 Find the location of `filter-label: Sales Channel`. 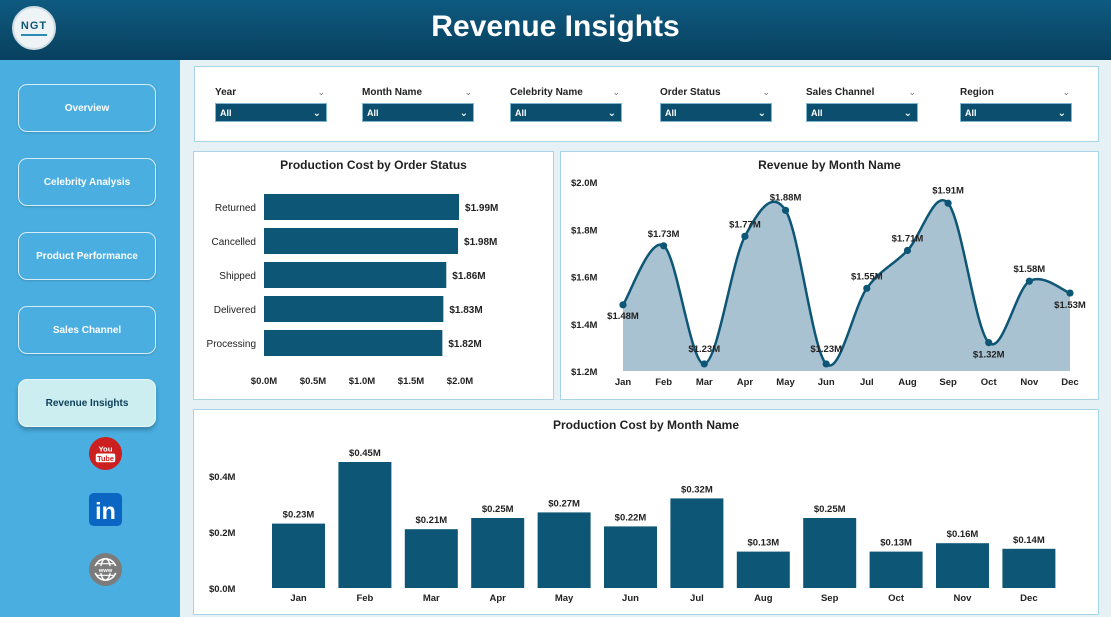

filter-label: Sales Channel is located at coordinates (840, 92).